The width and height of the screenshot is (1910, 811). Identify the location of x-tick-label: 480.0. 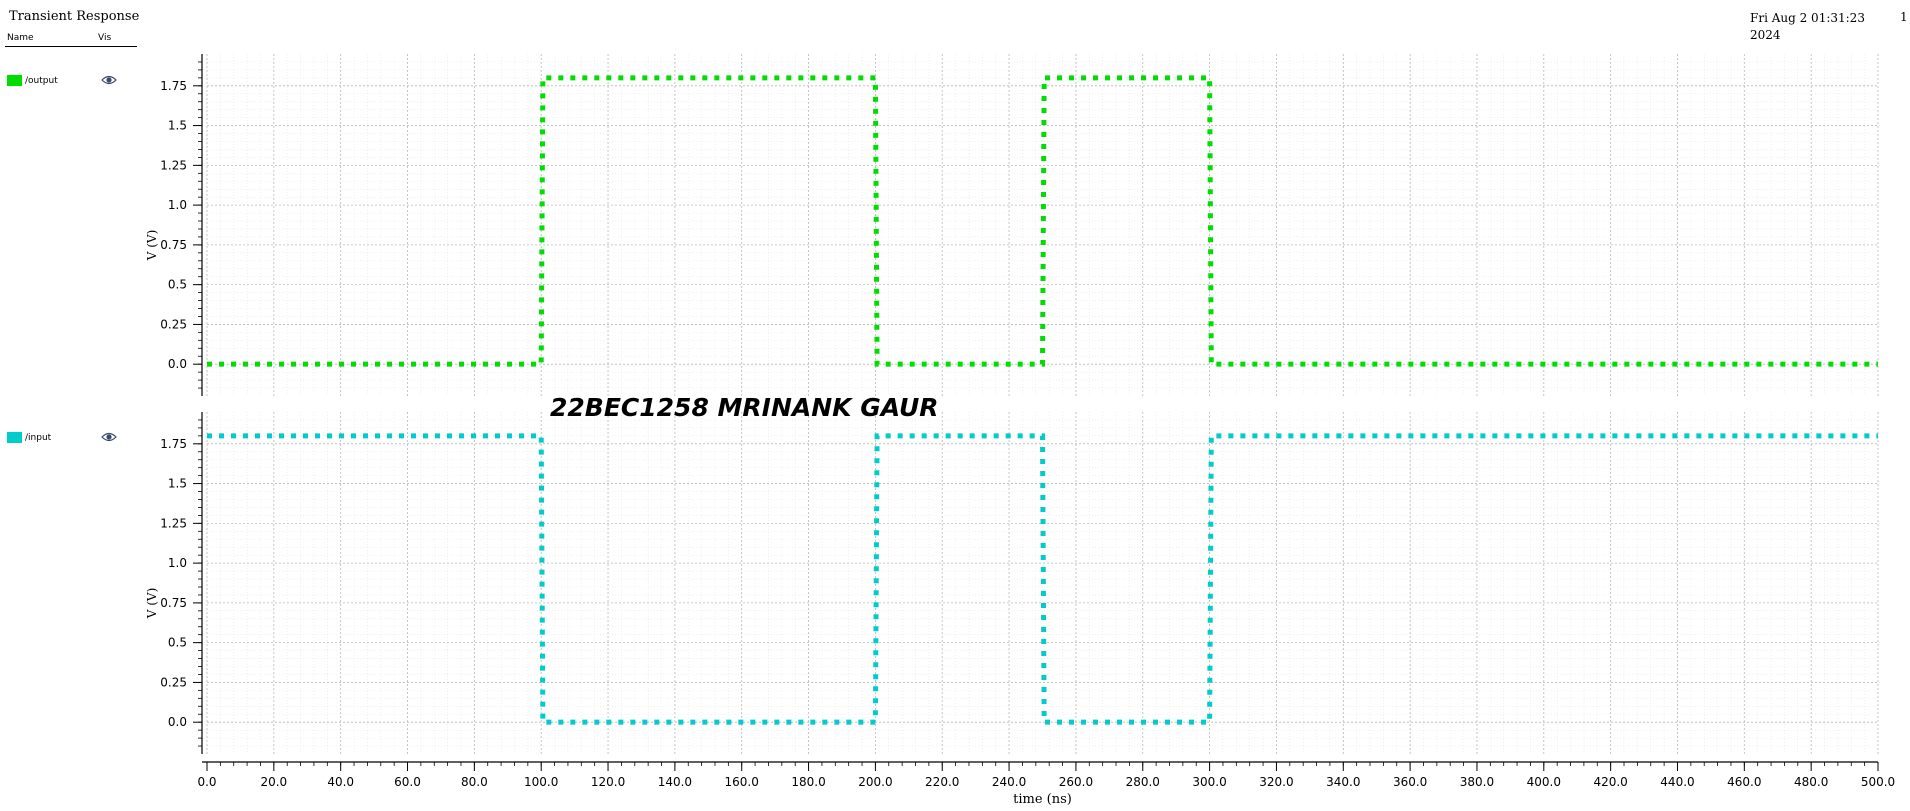
(1811, 782).